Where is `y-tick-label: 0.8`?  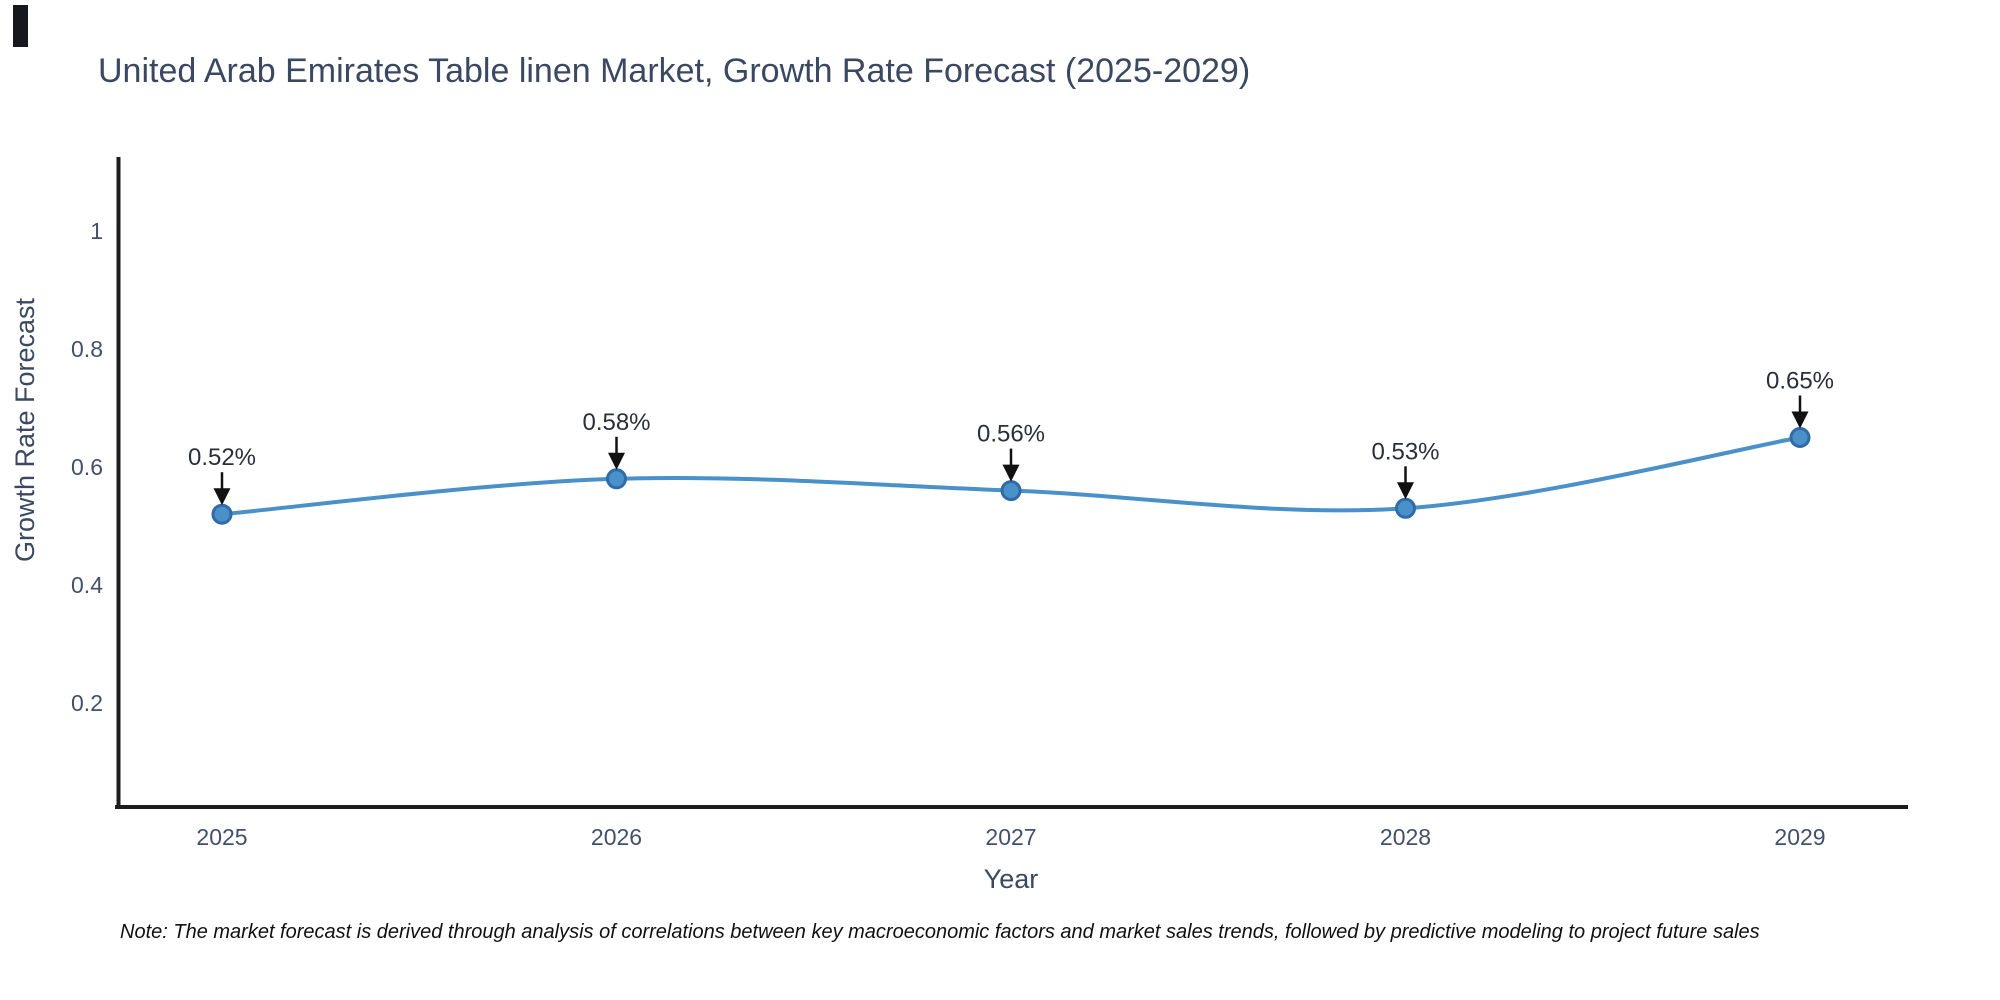 y-tick-label: 0.8 is located at coordinates (87, 349).